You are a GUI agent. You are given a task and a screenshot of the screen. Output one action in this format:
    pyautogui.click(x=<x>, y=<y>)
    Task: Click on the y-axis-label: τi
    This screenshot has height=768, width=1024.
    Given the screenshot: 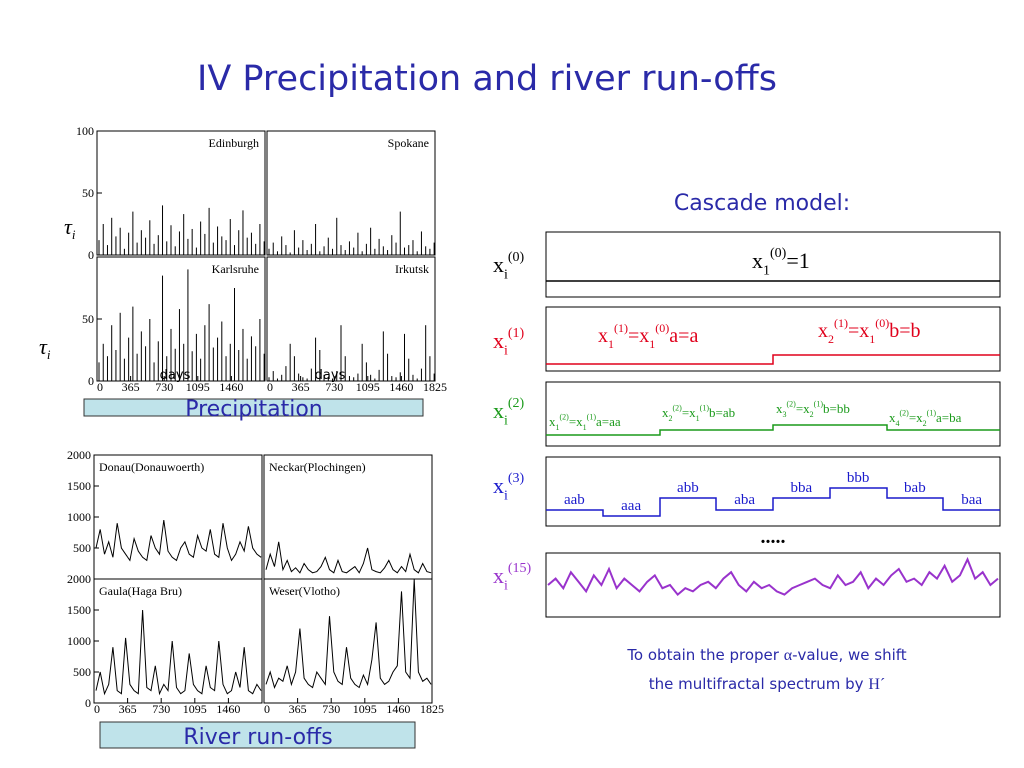 What is the action you would take?
    pyautogui.click(x=70, y=228)
    